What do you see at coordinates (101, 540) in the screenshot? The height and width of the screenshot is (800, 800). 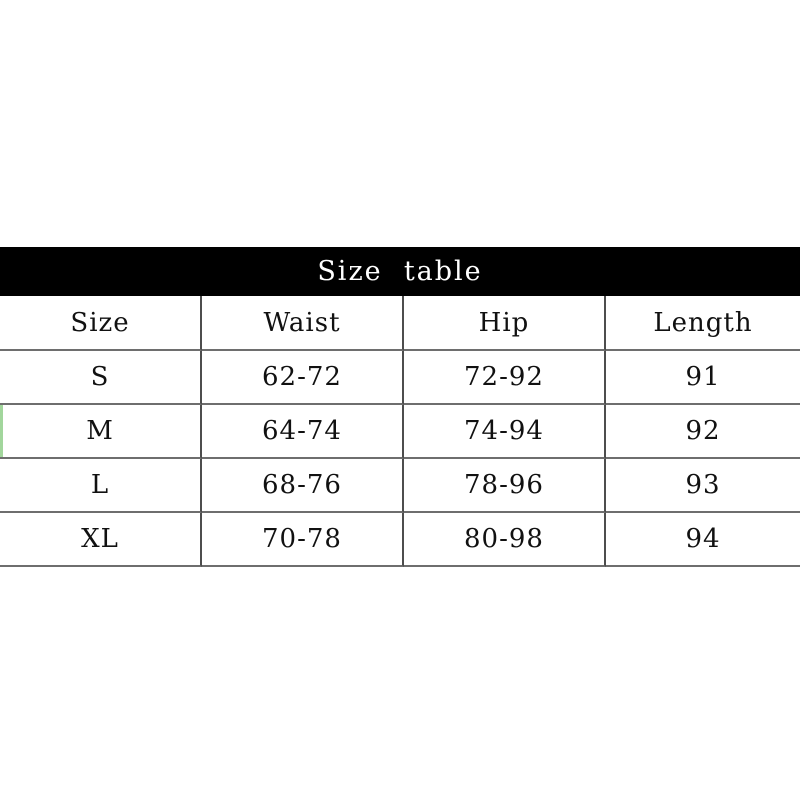 I see `cell-size: XL` at bounding box center [101, 540].